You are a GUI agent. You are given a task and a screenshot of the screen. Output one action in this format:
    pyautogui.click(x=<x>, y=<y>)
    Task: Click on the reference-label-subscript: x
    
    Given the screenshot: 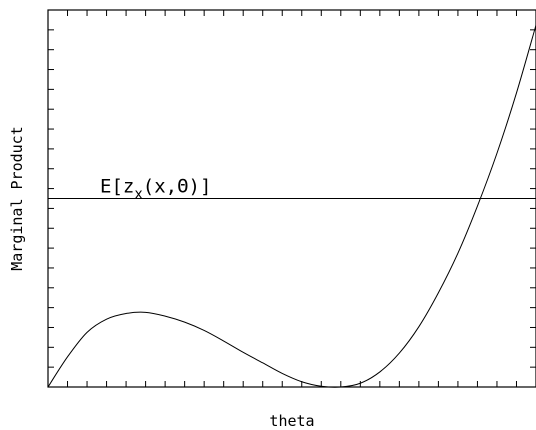 What is the action you would take?
    pyautogui.click(x=138, y=195)
    